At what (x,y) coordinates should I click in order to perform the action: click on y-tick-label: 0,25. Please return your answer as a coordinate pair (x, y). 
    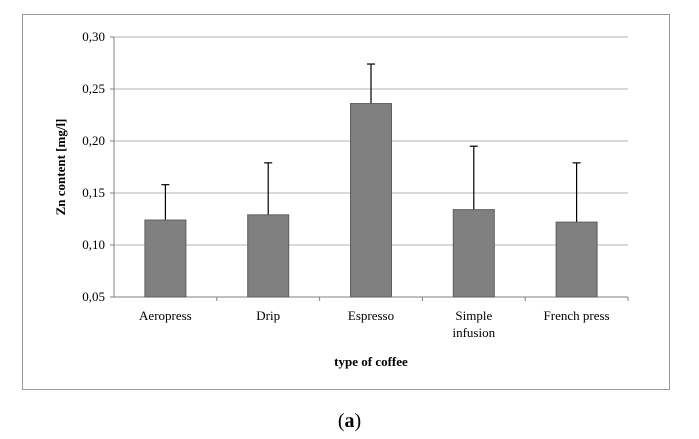
    Looking at the image, I should click on (93, 88).